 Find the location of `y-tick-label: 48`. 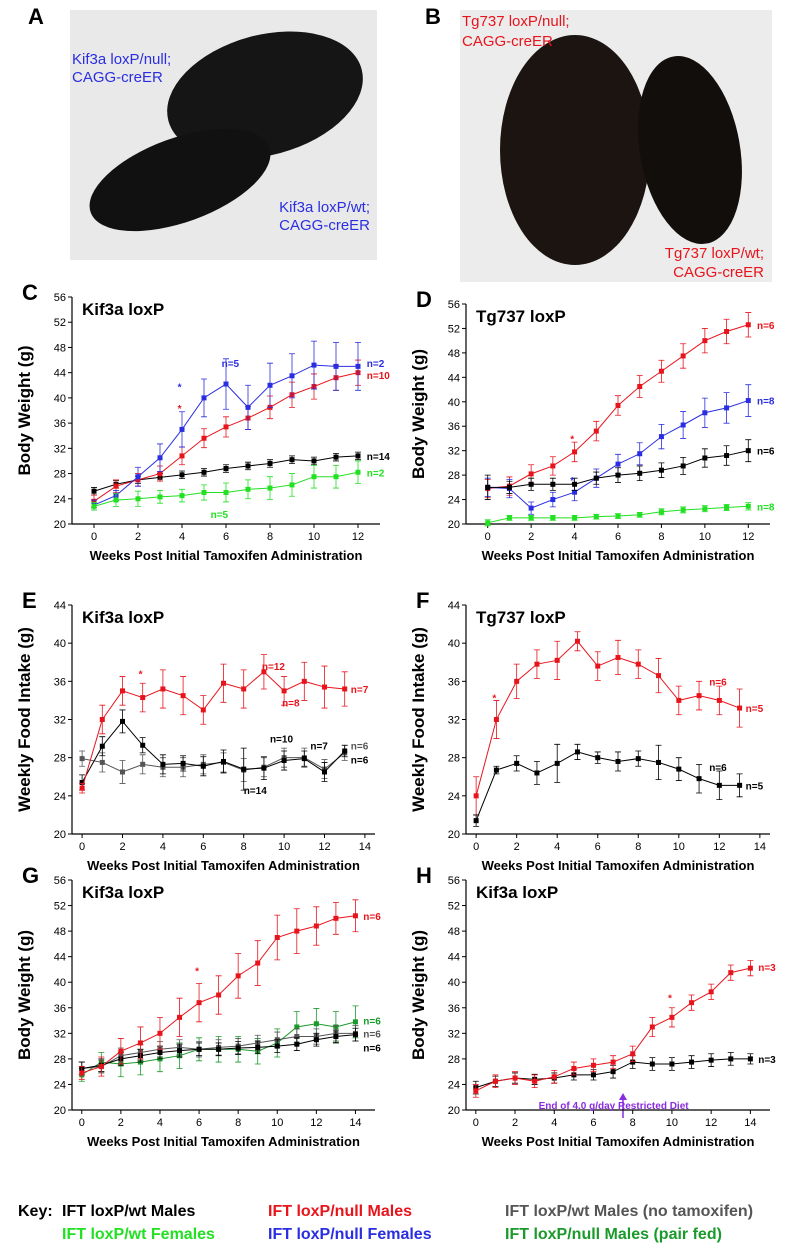

y-tick-label: 48 is located at coordinates (454, 932).